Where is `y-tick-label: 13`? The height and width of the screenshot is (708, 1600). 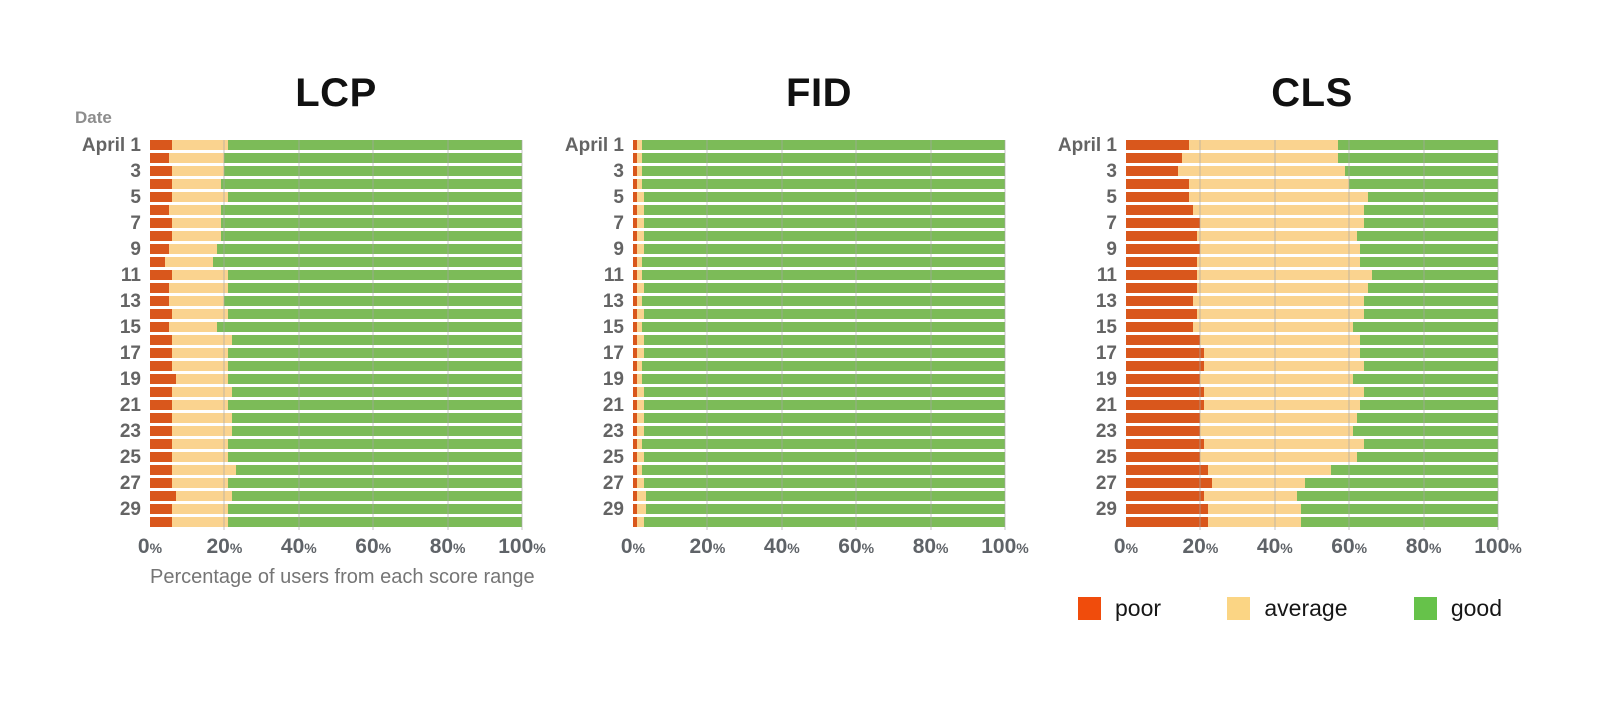 y-tick-label: 13 is located at coordinates (613, 301).